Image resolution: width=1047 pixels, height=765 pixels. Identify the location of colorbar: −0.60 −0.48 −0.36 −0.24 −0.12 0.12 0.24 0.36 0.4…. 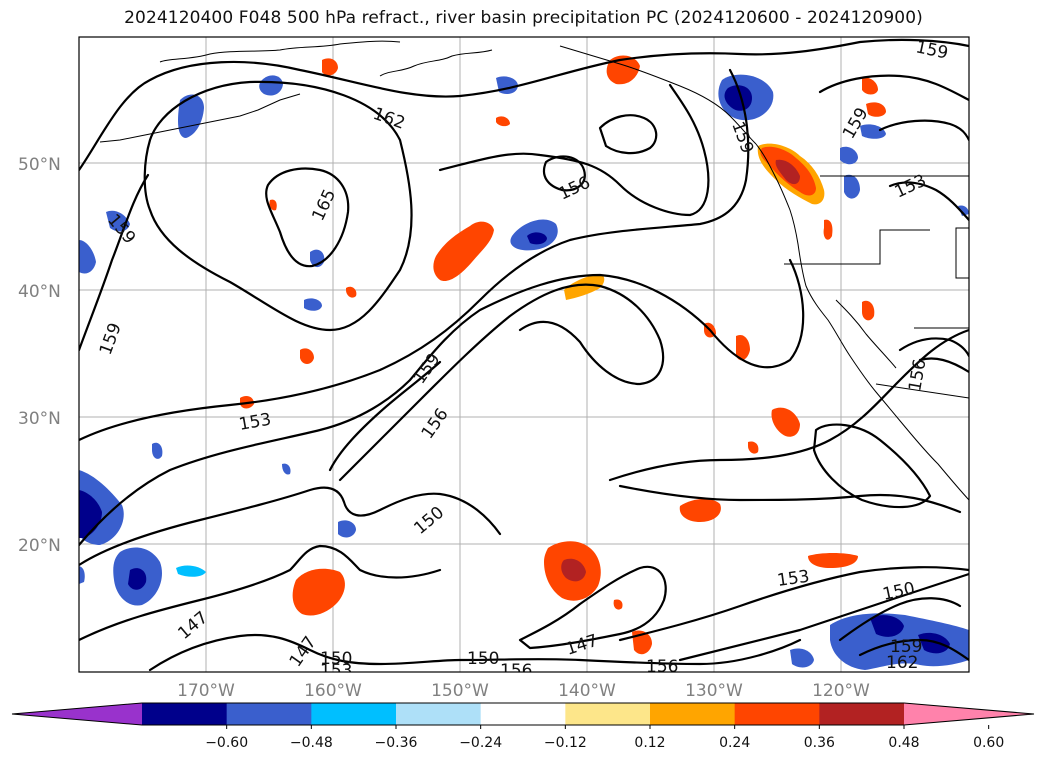
(523, 726).